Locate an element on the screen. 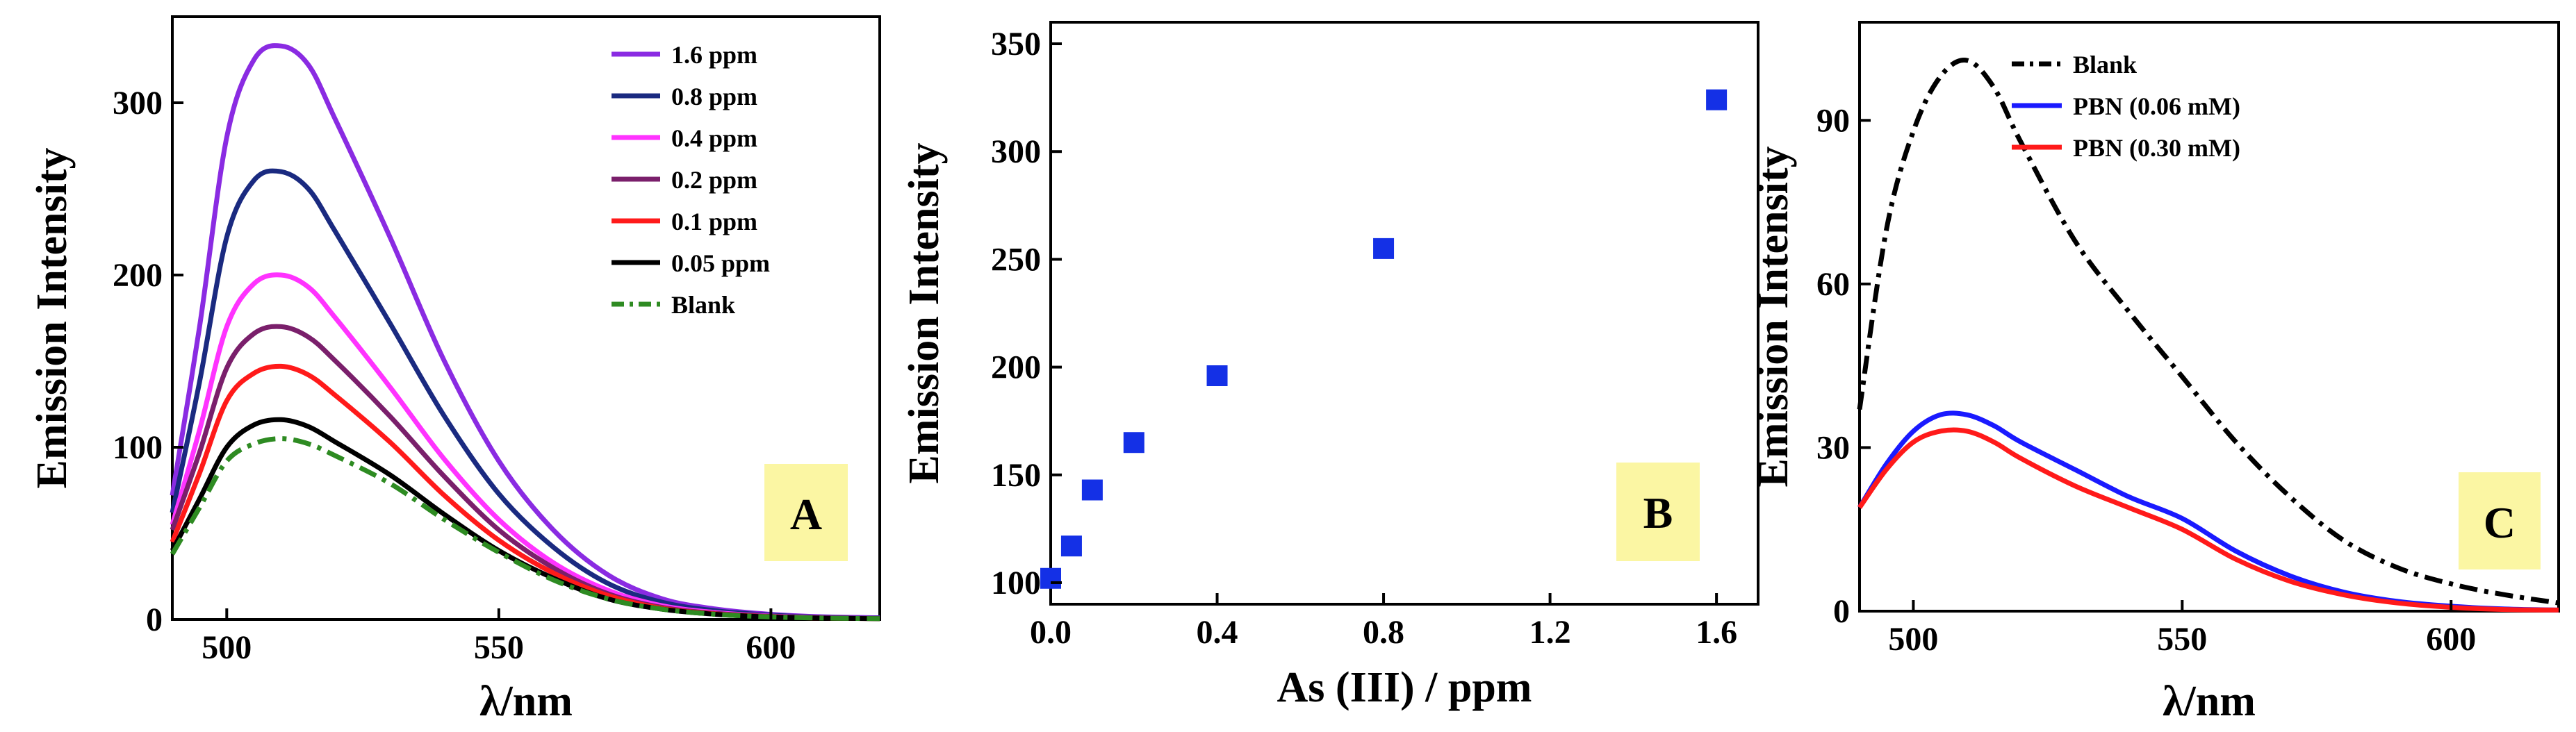 Image resolution: width=2576 pixels, height=732 pixels. panel-c-badge: C is located at coordinates (2500, 520).